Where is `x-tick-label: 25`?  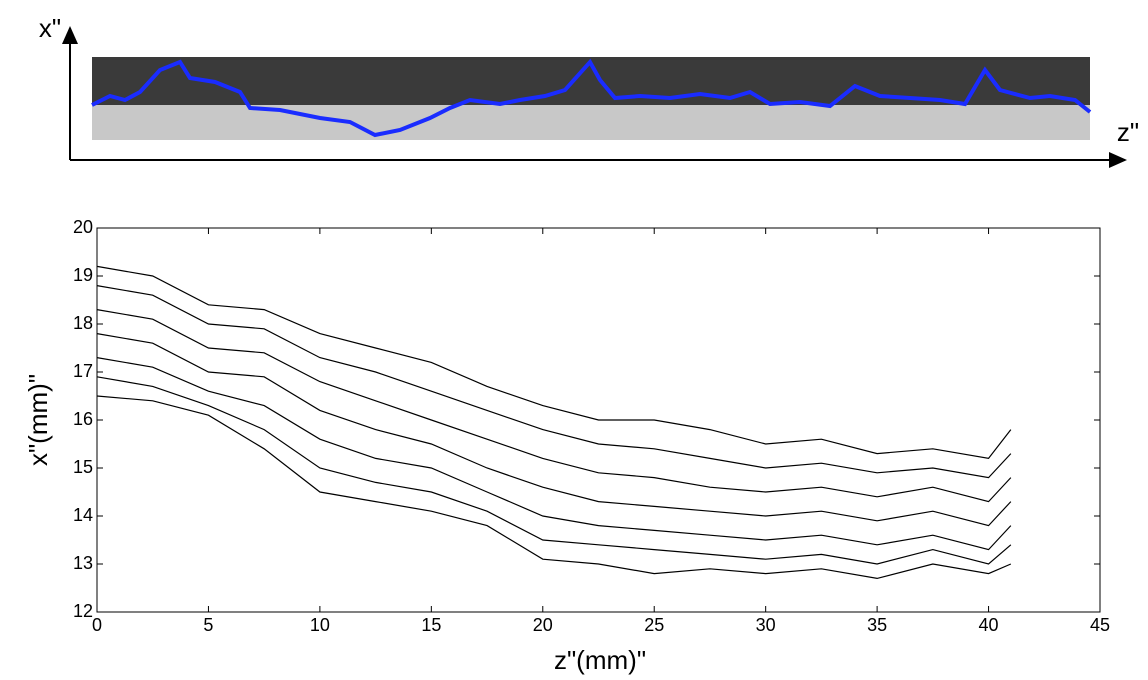
x-tick-label: 25 is located at coordinates (654, 625).